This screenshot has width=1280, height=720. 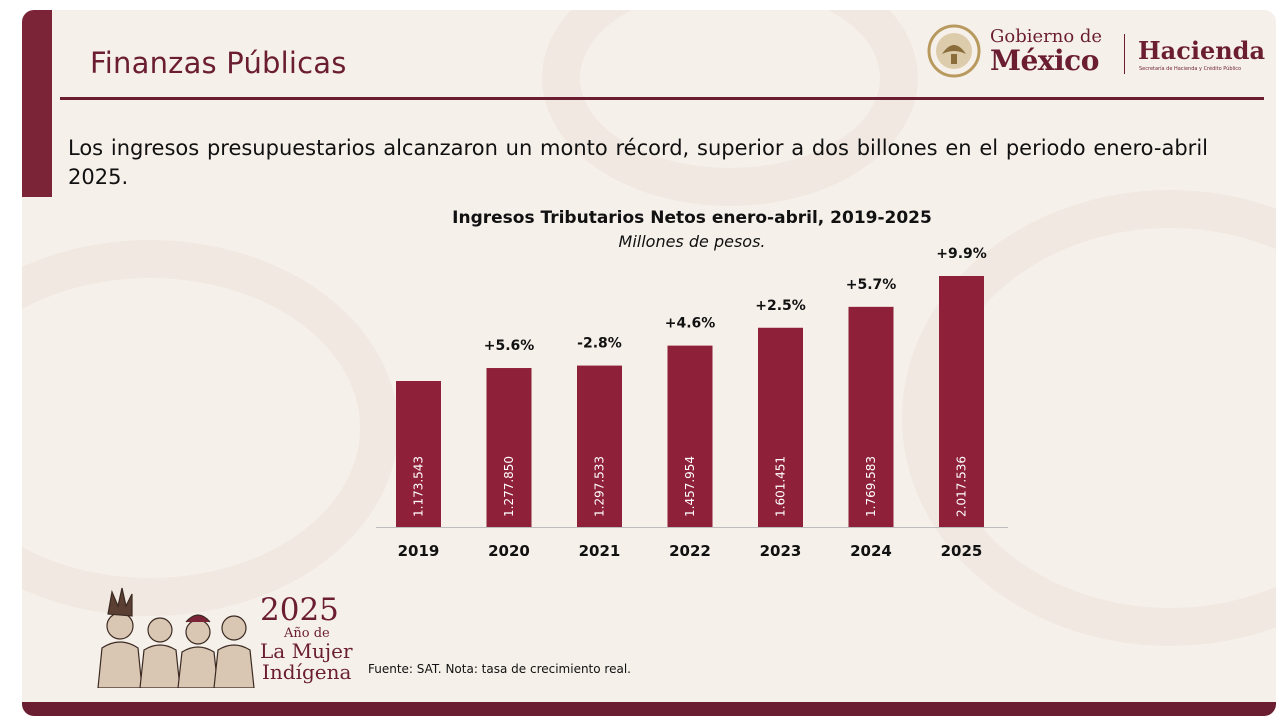 What do you see at coordinates (509, 551) in the screenshot?
I see `x-tick-label: 2020` at bounding box center [509, 551].